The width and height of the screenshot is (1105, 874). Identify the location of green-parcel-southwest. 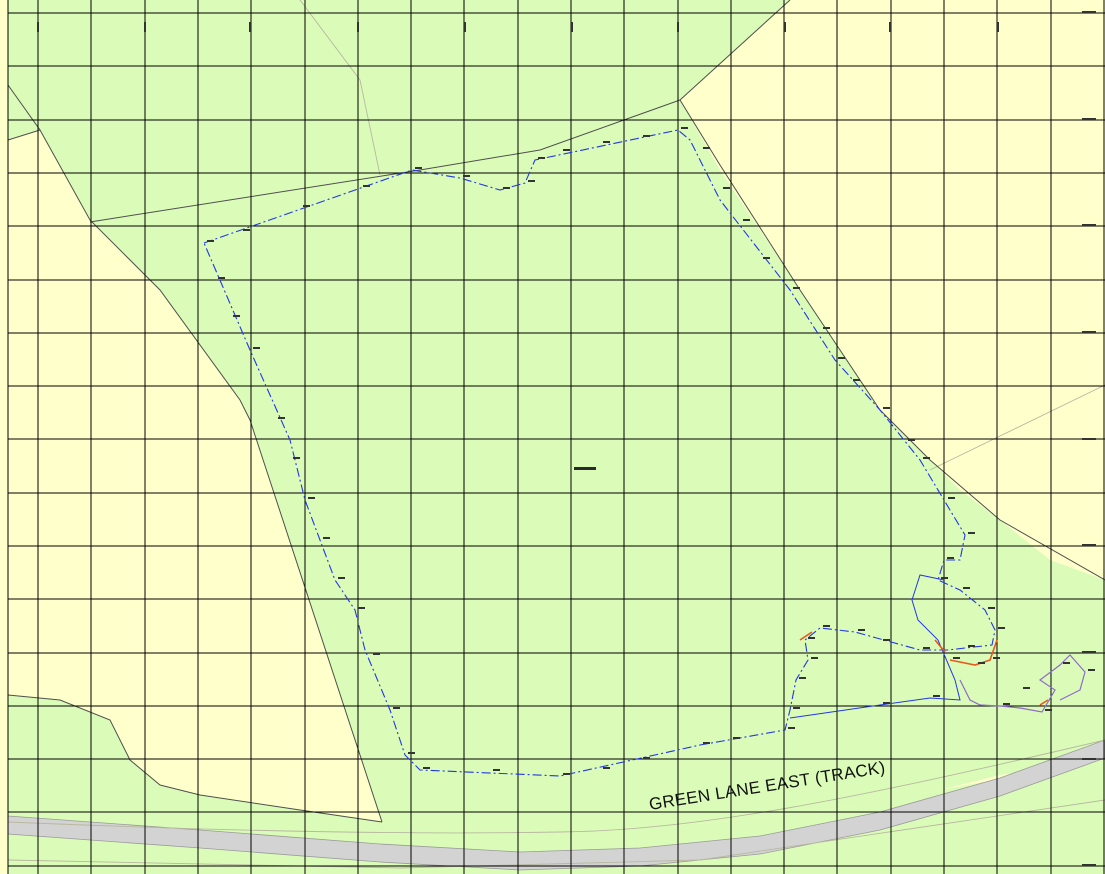
(195, 758).